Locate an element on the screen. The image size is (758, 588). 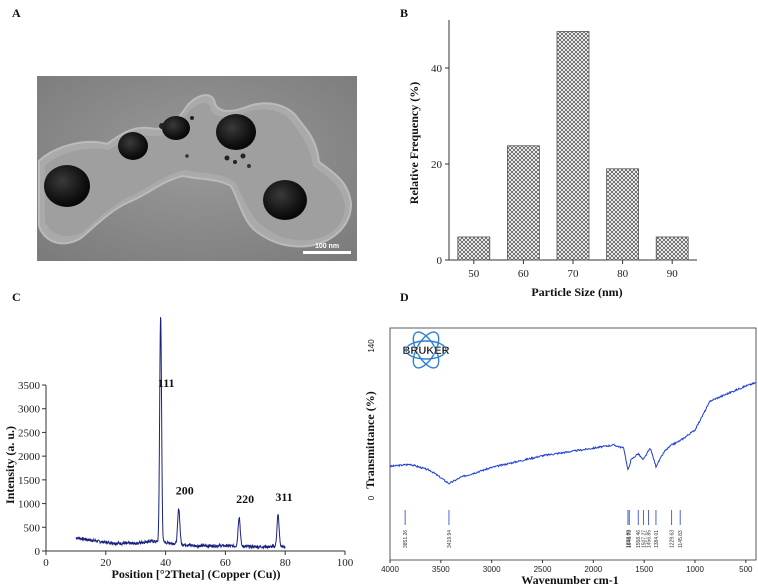
xrd-y-tick-label: 500 is located at coordinates (32, 528).